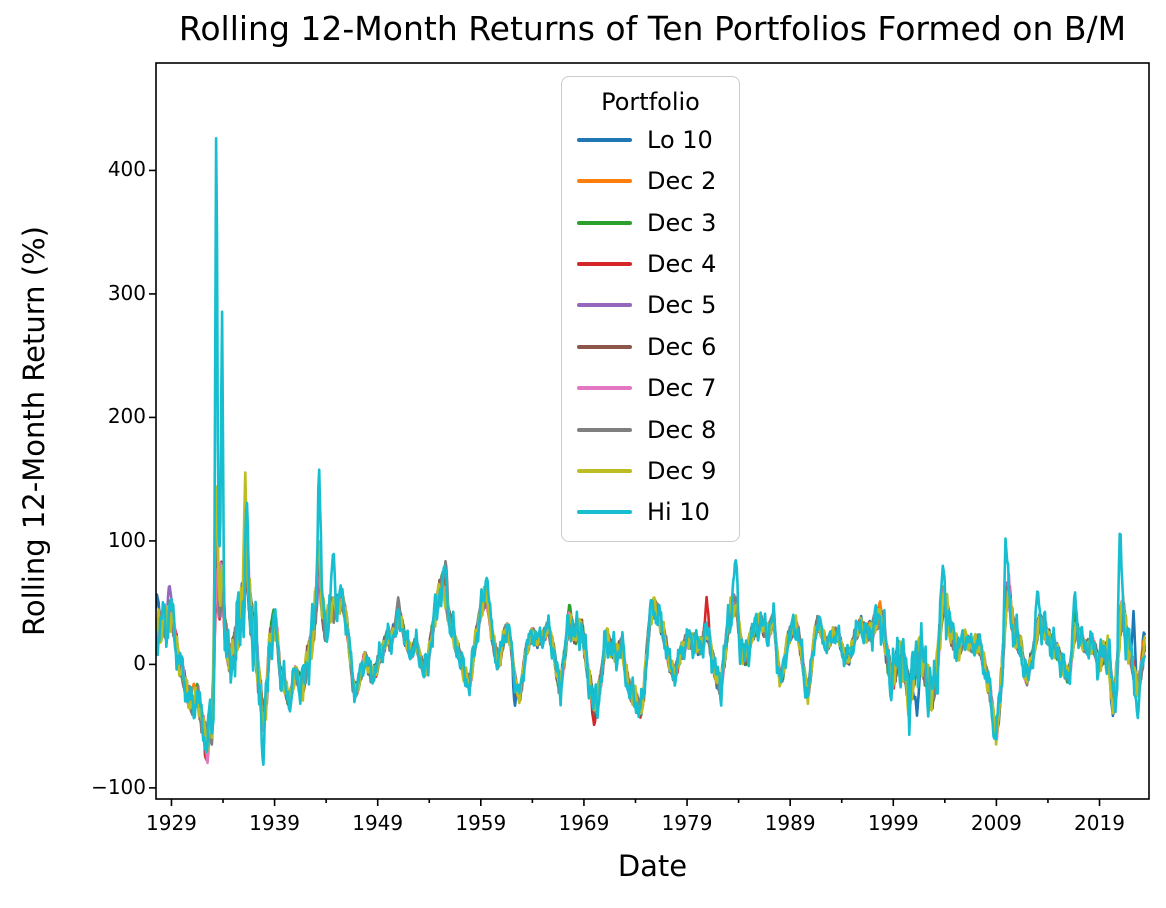 The height and width of the screenshot is (908, 1166). I want to click on legend-swatch-dec-5-icon, so click(604, 305).